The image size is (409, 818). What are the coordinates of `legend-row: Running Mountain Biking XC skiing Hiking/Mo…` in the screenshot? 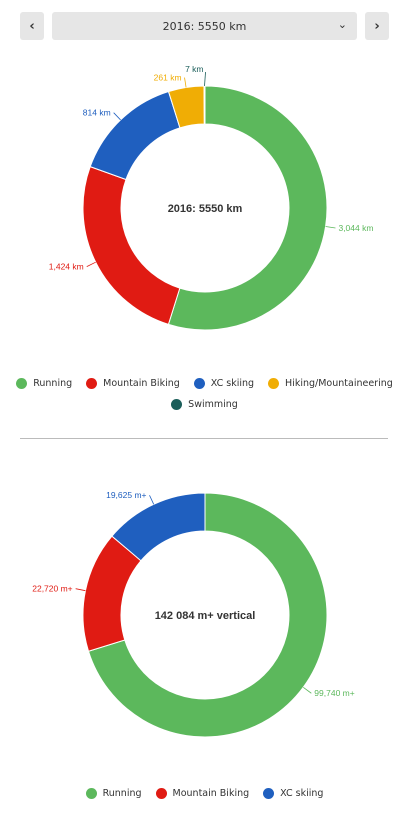 It's located at (204, 383).